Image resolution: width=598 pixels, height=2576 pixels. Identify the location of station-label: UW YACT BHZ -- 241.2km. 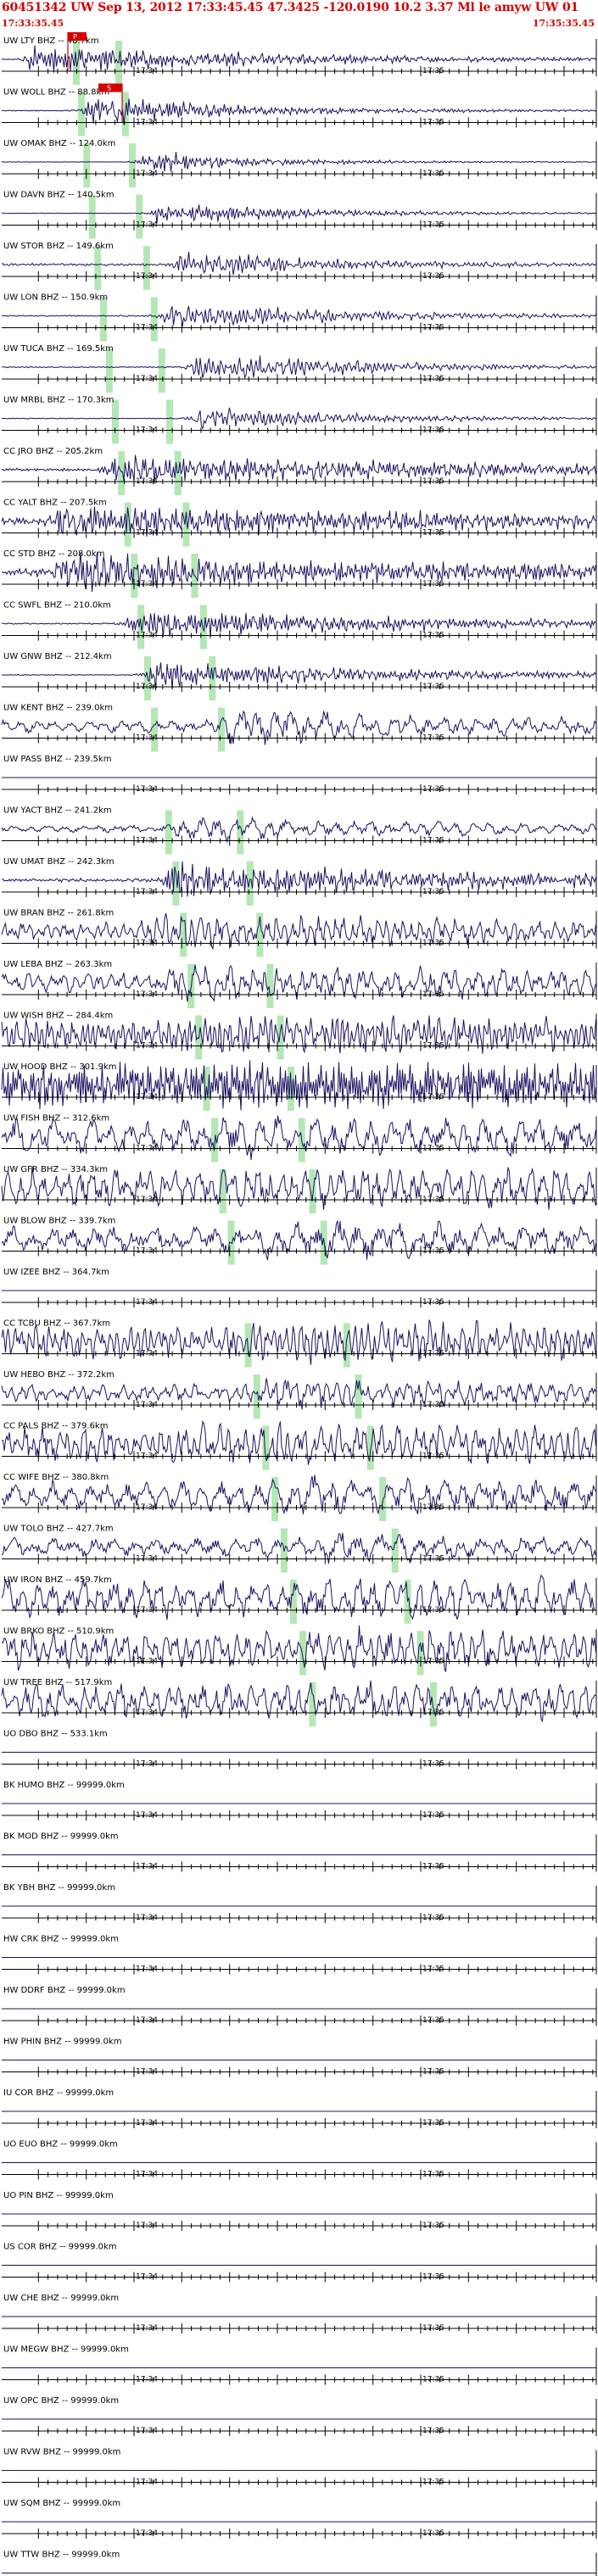
(57, 811).